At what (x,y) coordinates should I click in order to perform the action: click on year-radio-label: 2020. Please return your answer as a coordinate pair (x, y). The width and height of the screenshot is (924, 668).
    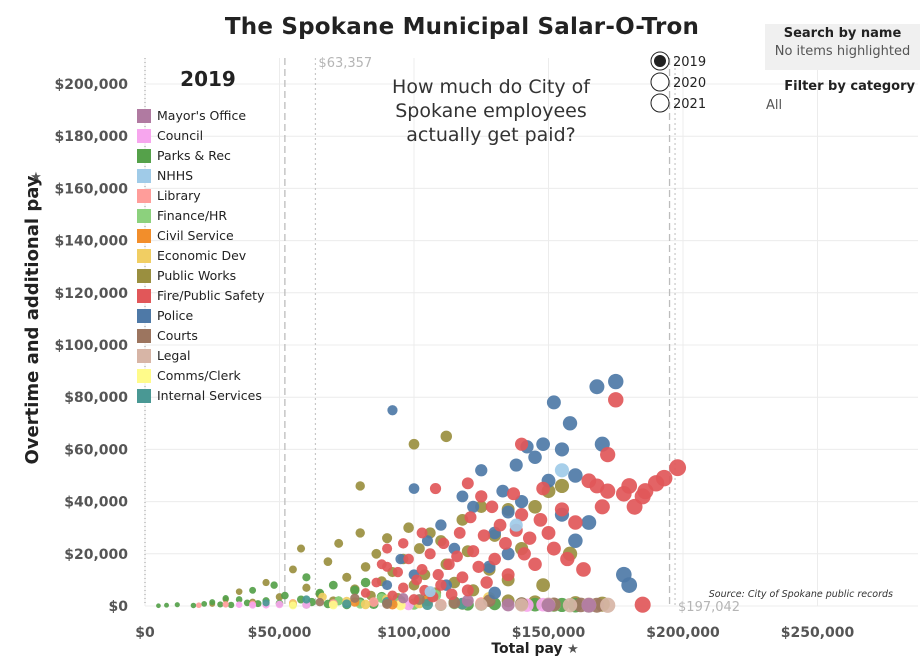
    Looking at the image, I should click on (689, 83).